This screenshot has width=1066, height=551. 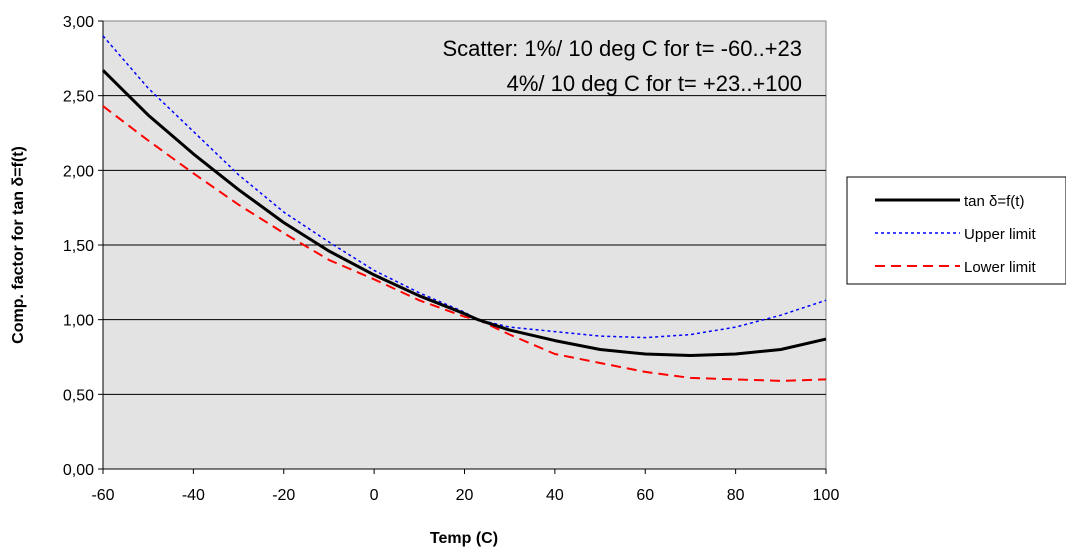 I want to click on legend: tan δ=f(t) Upper limit Lower limit, so click(x=956, y=230).